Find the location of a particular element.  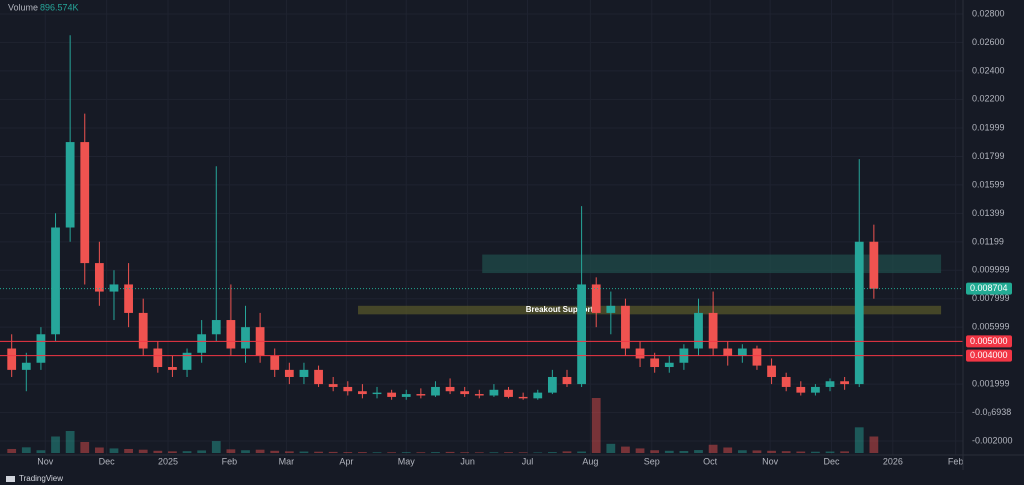

brand: TradingView is located at coordinates (34, 478).